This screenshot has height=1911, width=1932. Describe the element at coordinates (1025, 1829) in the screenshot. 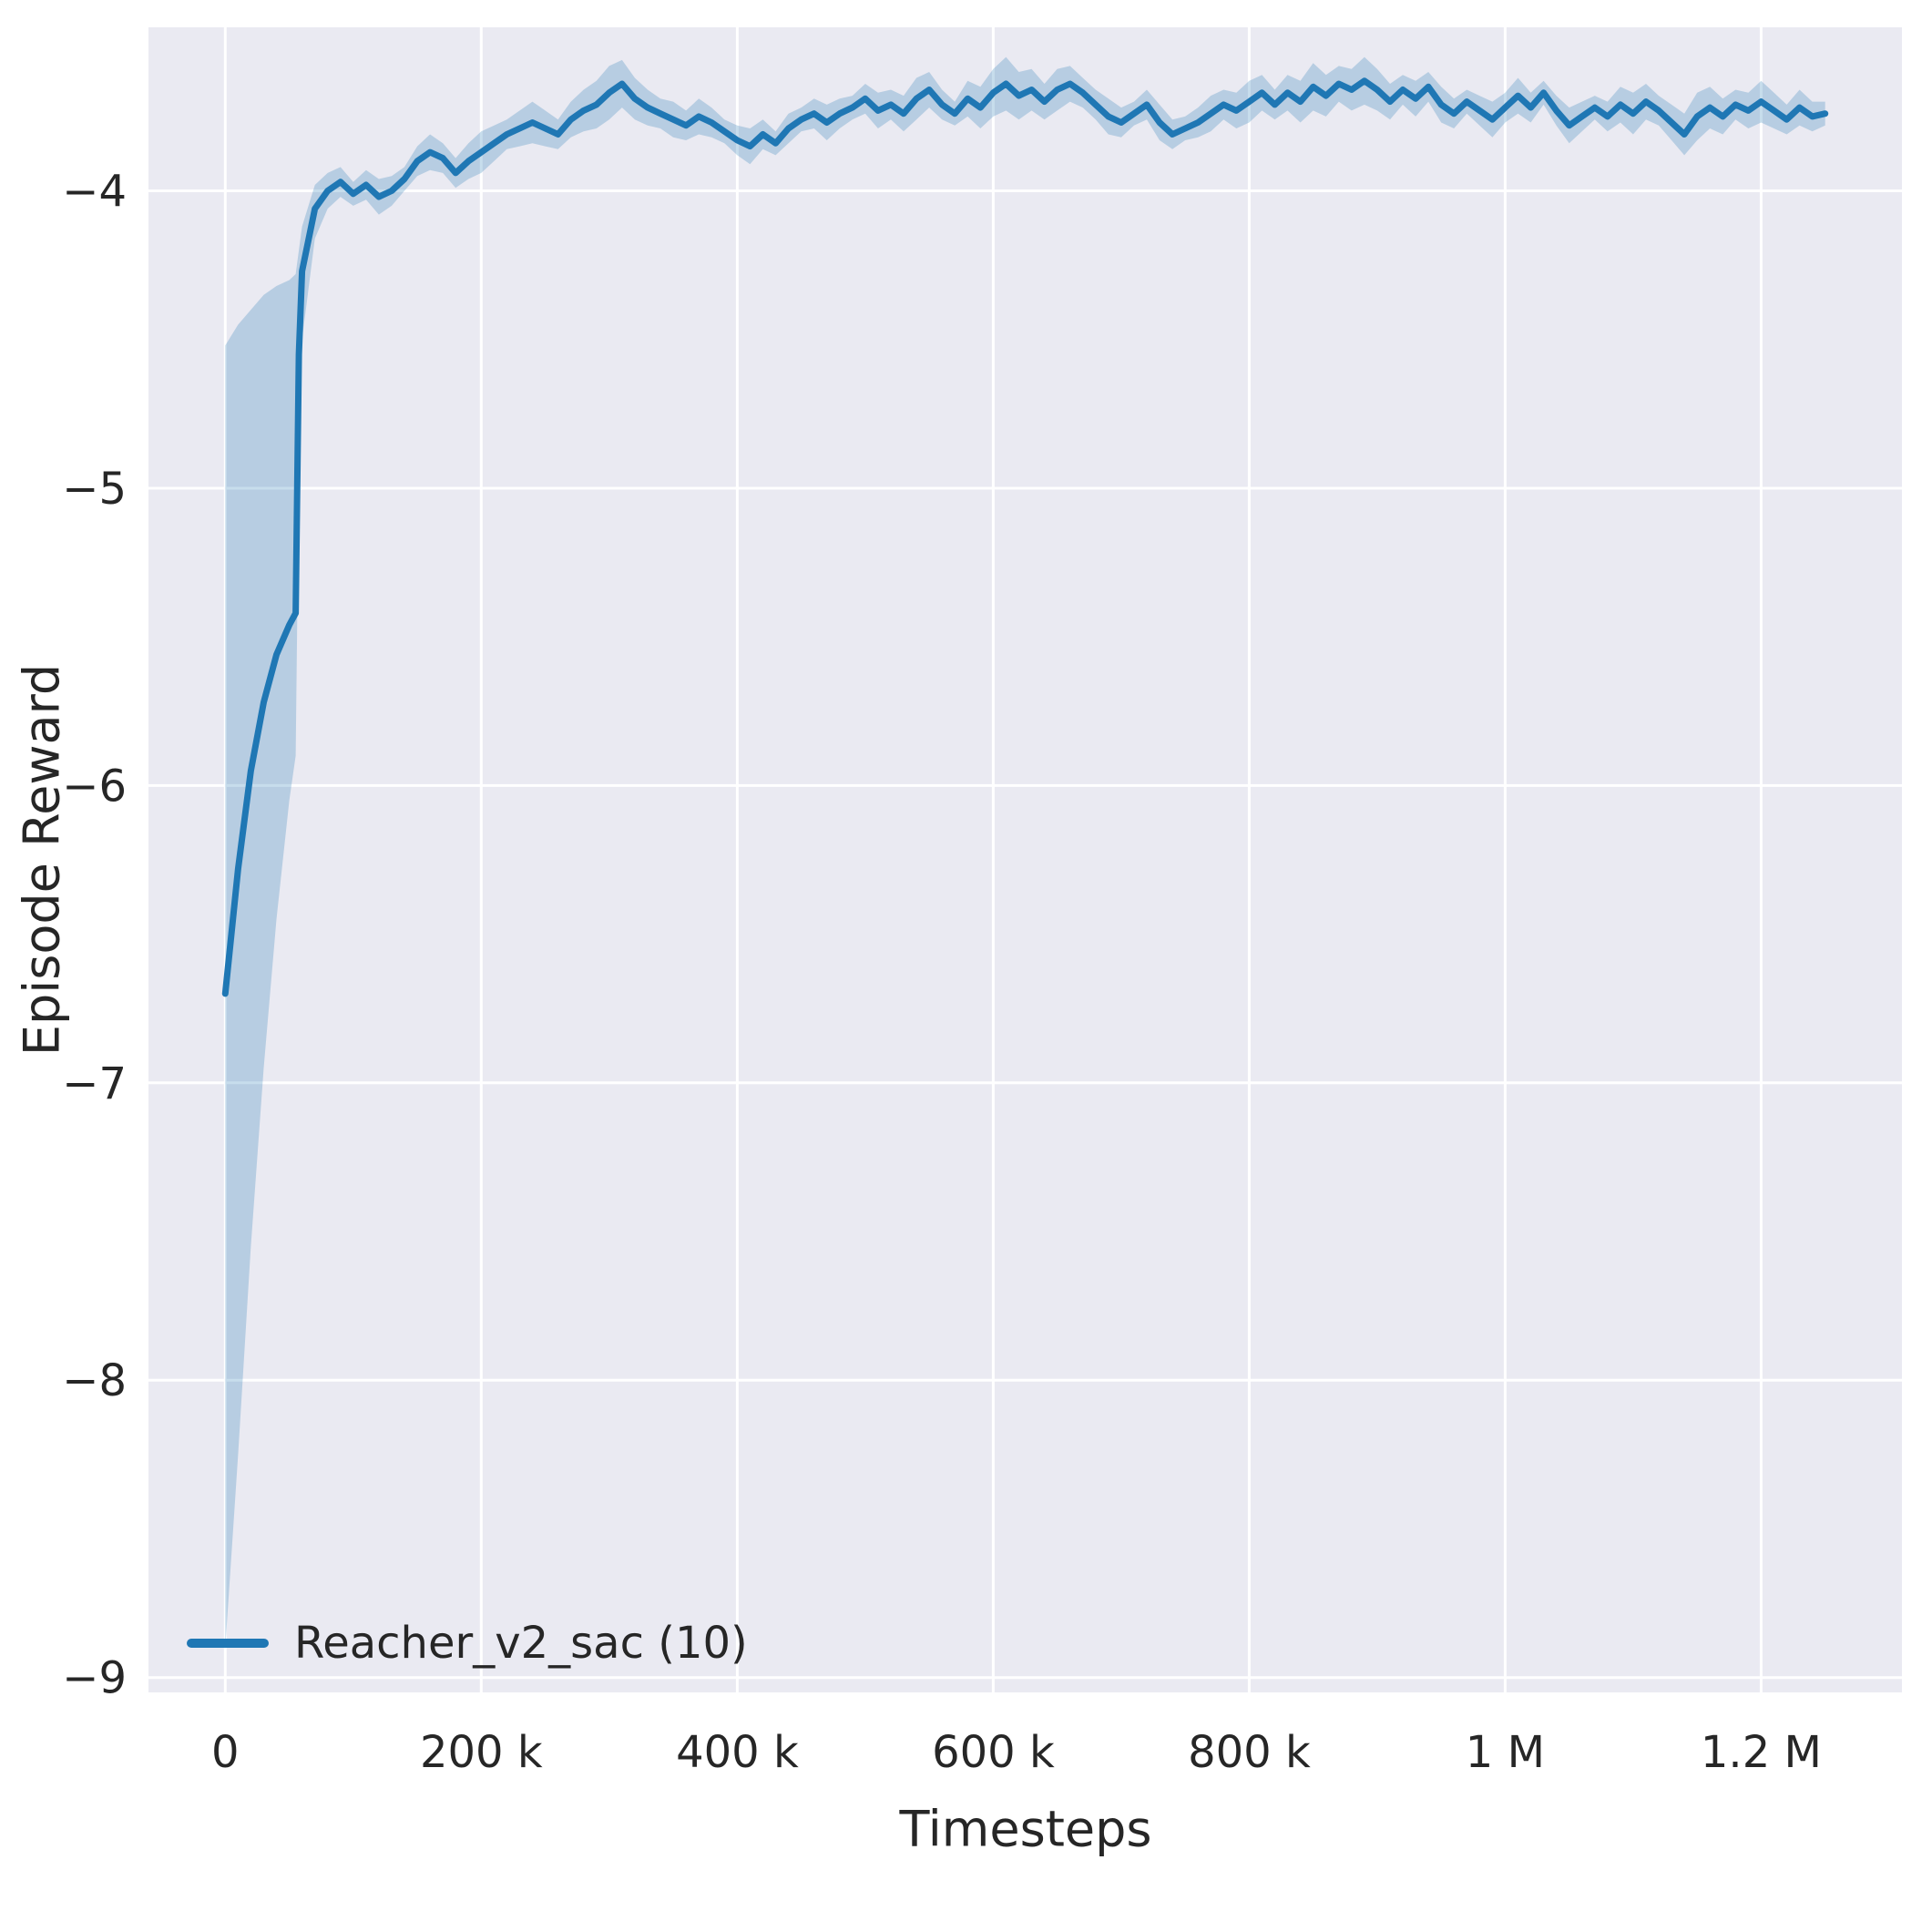

I see `x-axis-label: Timesteps` at that location.